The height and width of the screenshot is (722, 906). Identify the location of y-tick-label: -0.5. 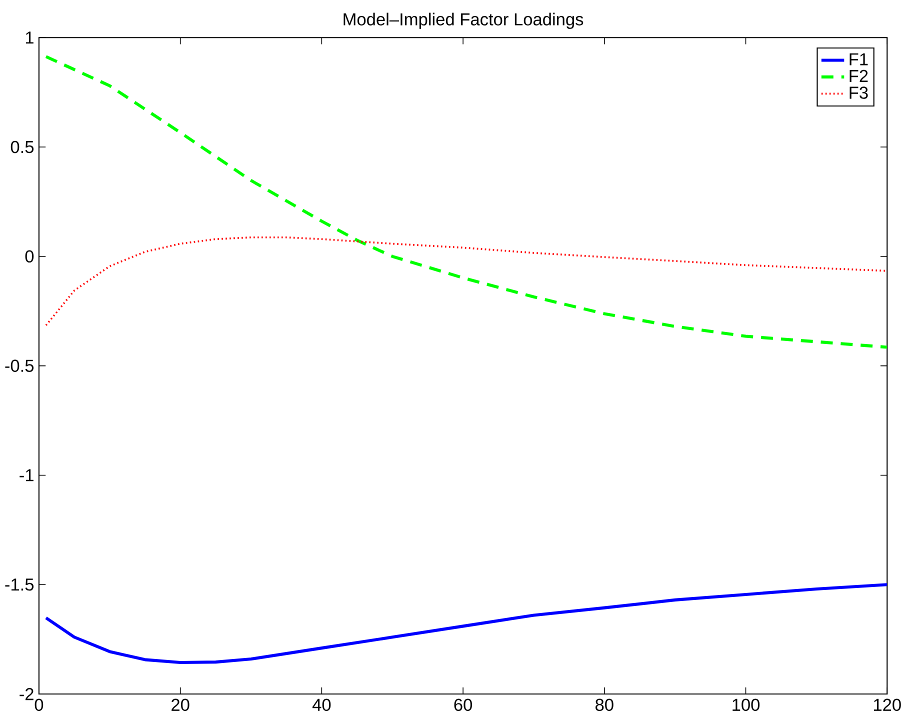
(19, 366).